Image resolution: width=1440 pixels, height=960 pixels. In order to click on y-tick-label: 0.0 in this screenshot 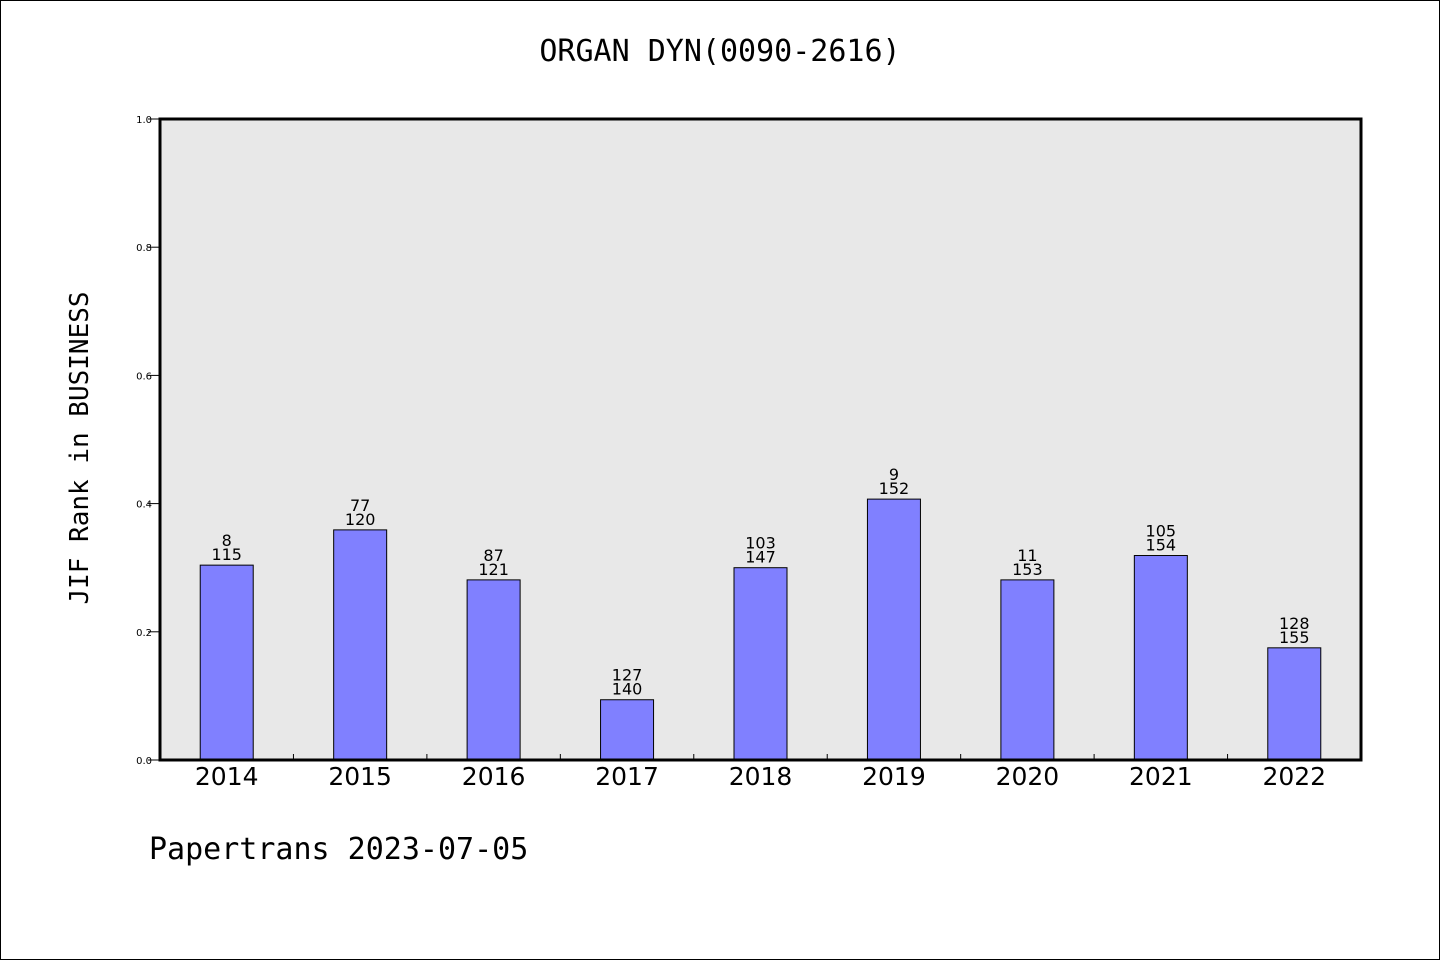, I will do `click(144, 761)`.